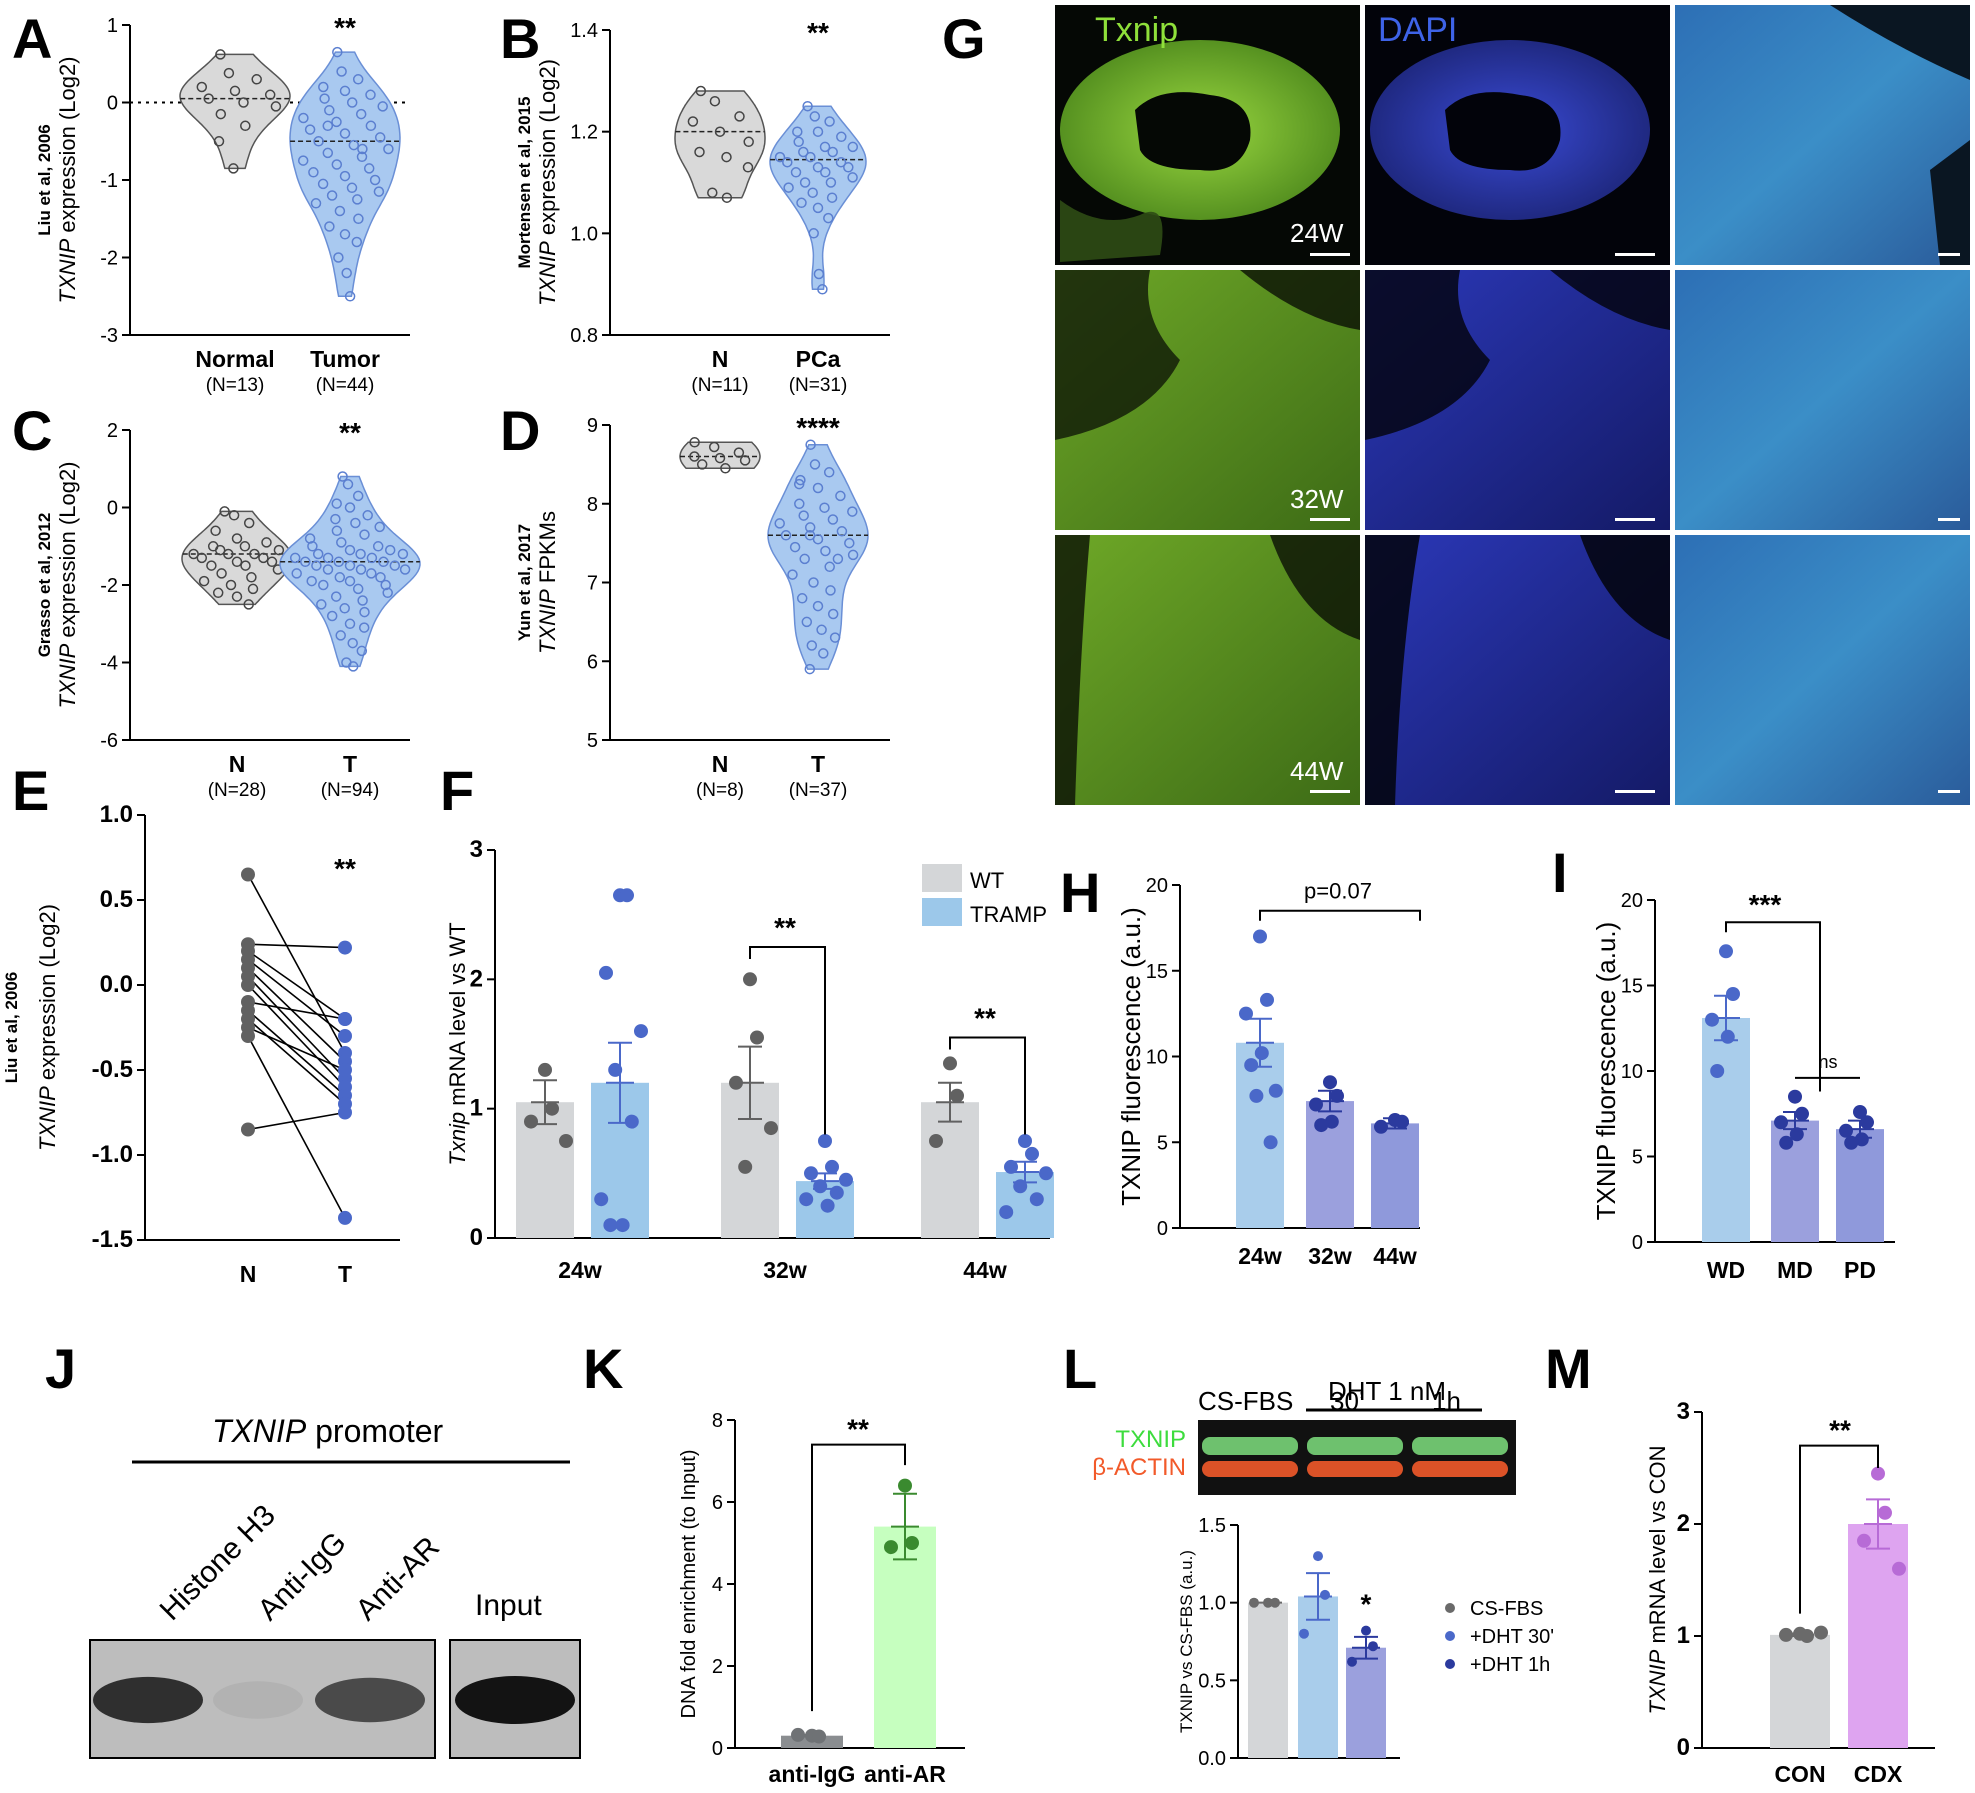 This screenshot has height=1793, width=1975. I want to click on dark-region2-32w, so click(1300, 300).